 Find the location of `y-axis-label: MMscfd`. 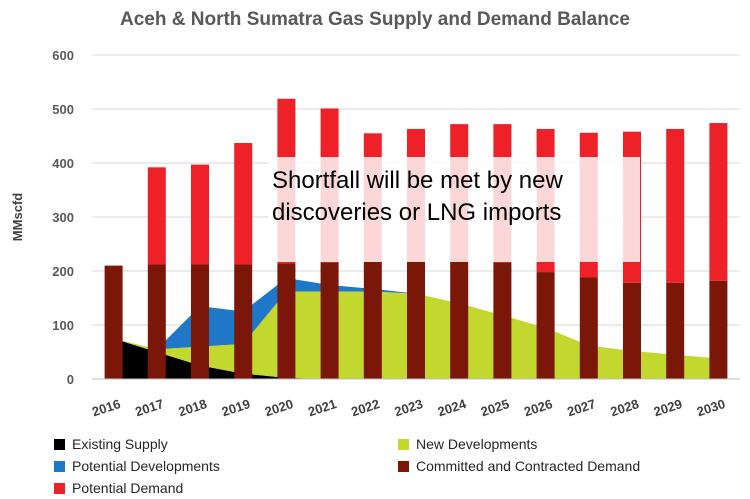

y-axis-label: MMscfd is located at coordinates (17, 217).